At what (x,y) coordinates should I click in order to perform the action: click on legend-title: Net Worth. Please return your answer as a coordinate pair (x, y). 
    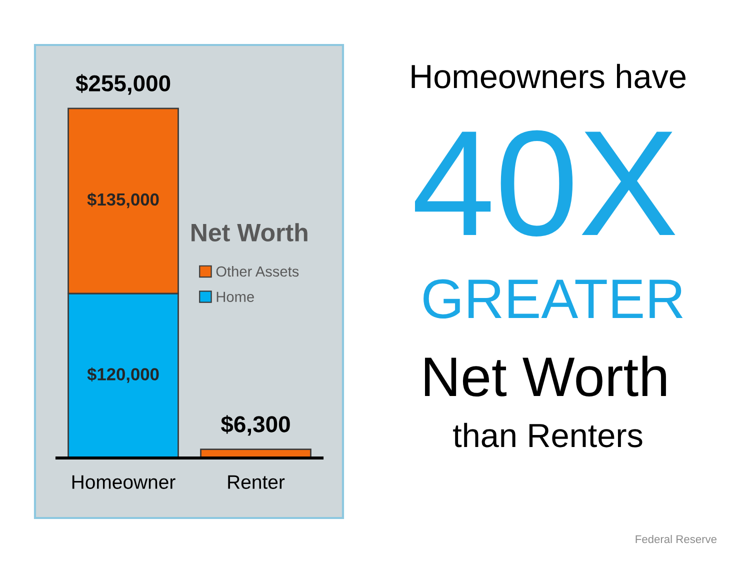
    Looking at the image, I should click on (250, 232).